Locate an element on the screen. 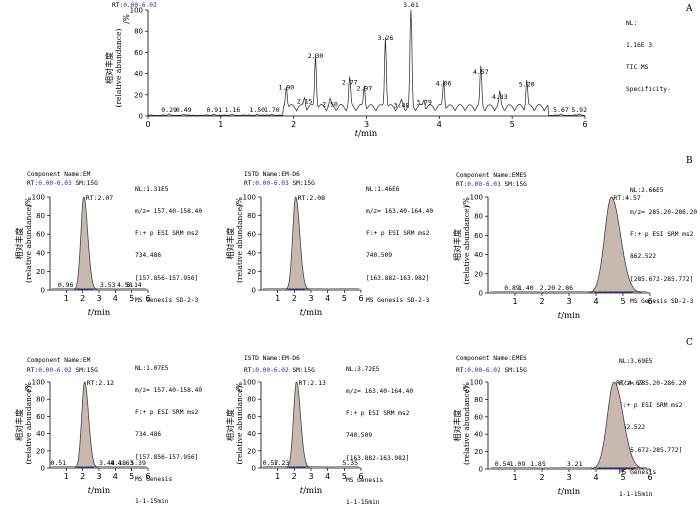 This screenshot has height=526, width=700. peak-label: 1.70 is located at coordinates (272, 110).